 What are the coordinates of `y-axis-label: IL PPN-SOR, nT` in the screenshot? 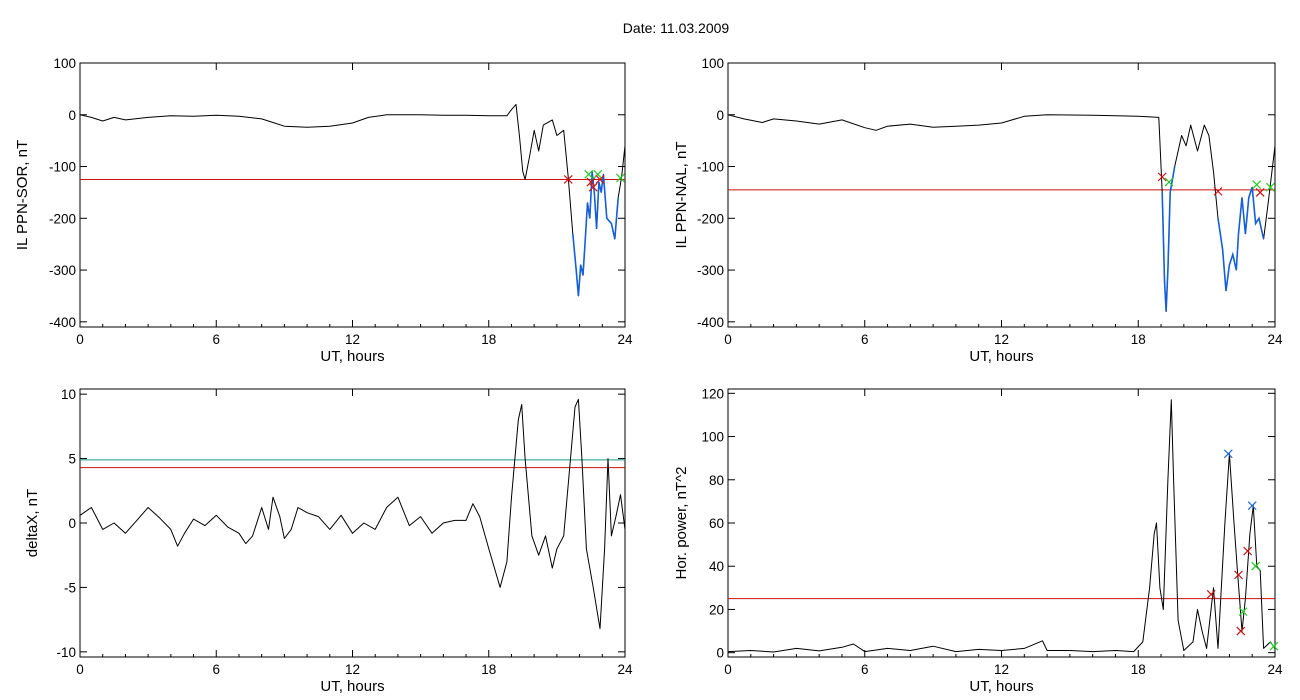 It's located at (22, 195).